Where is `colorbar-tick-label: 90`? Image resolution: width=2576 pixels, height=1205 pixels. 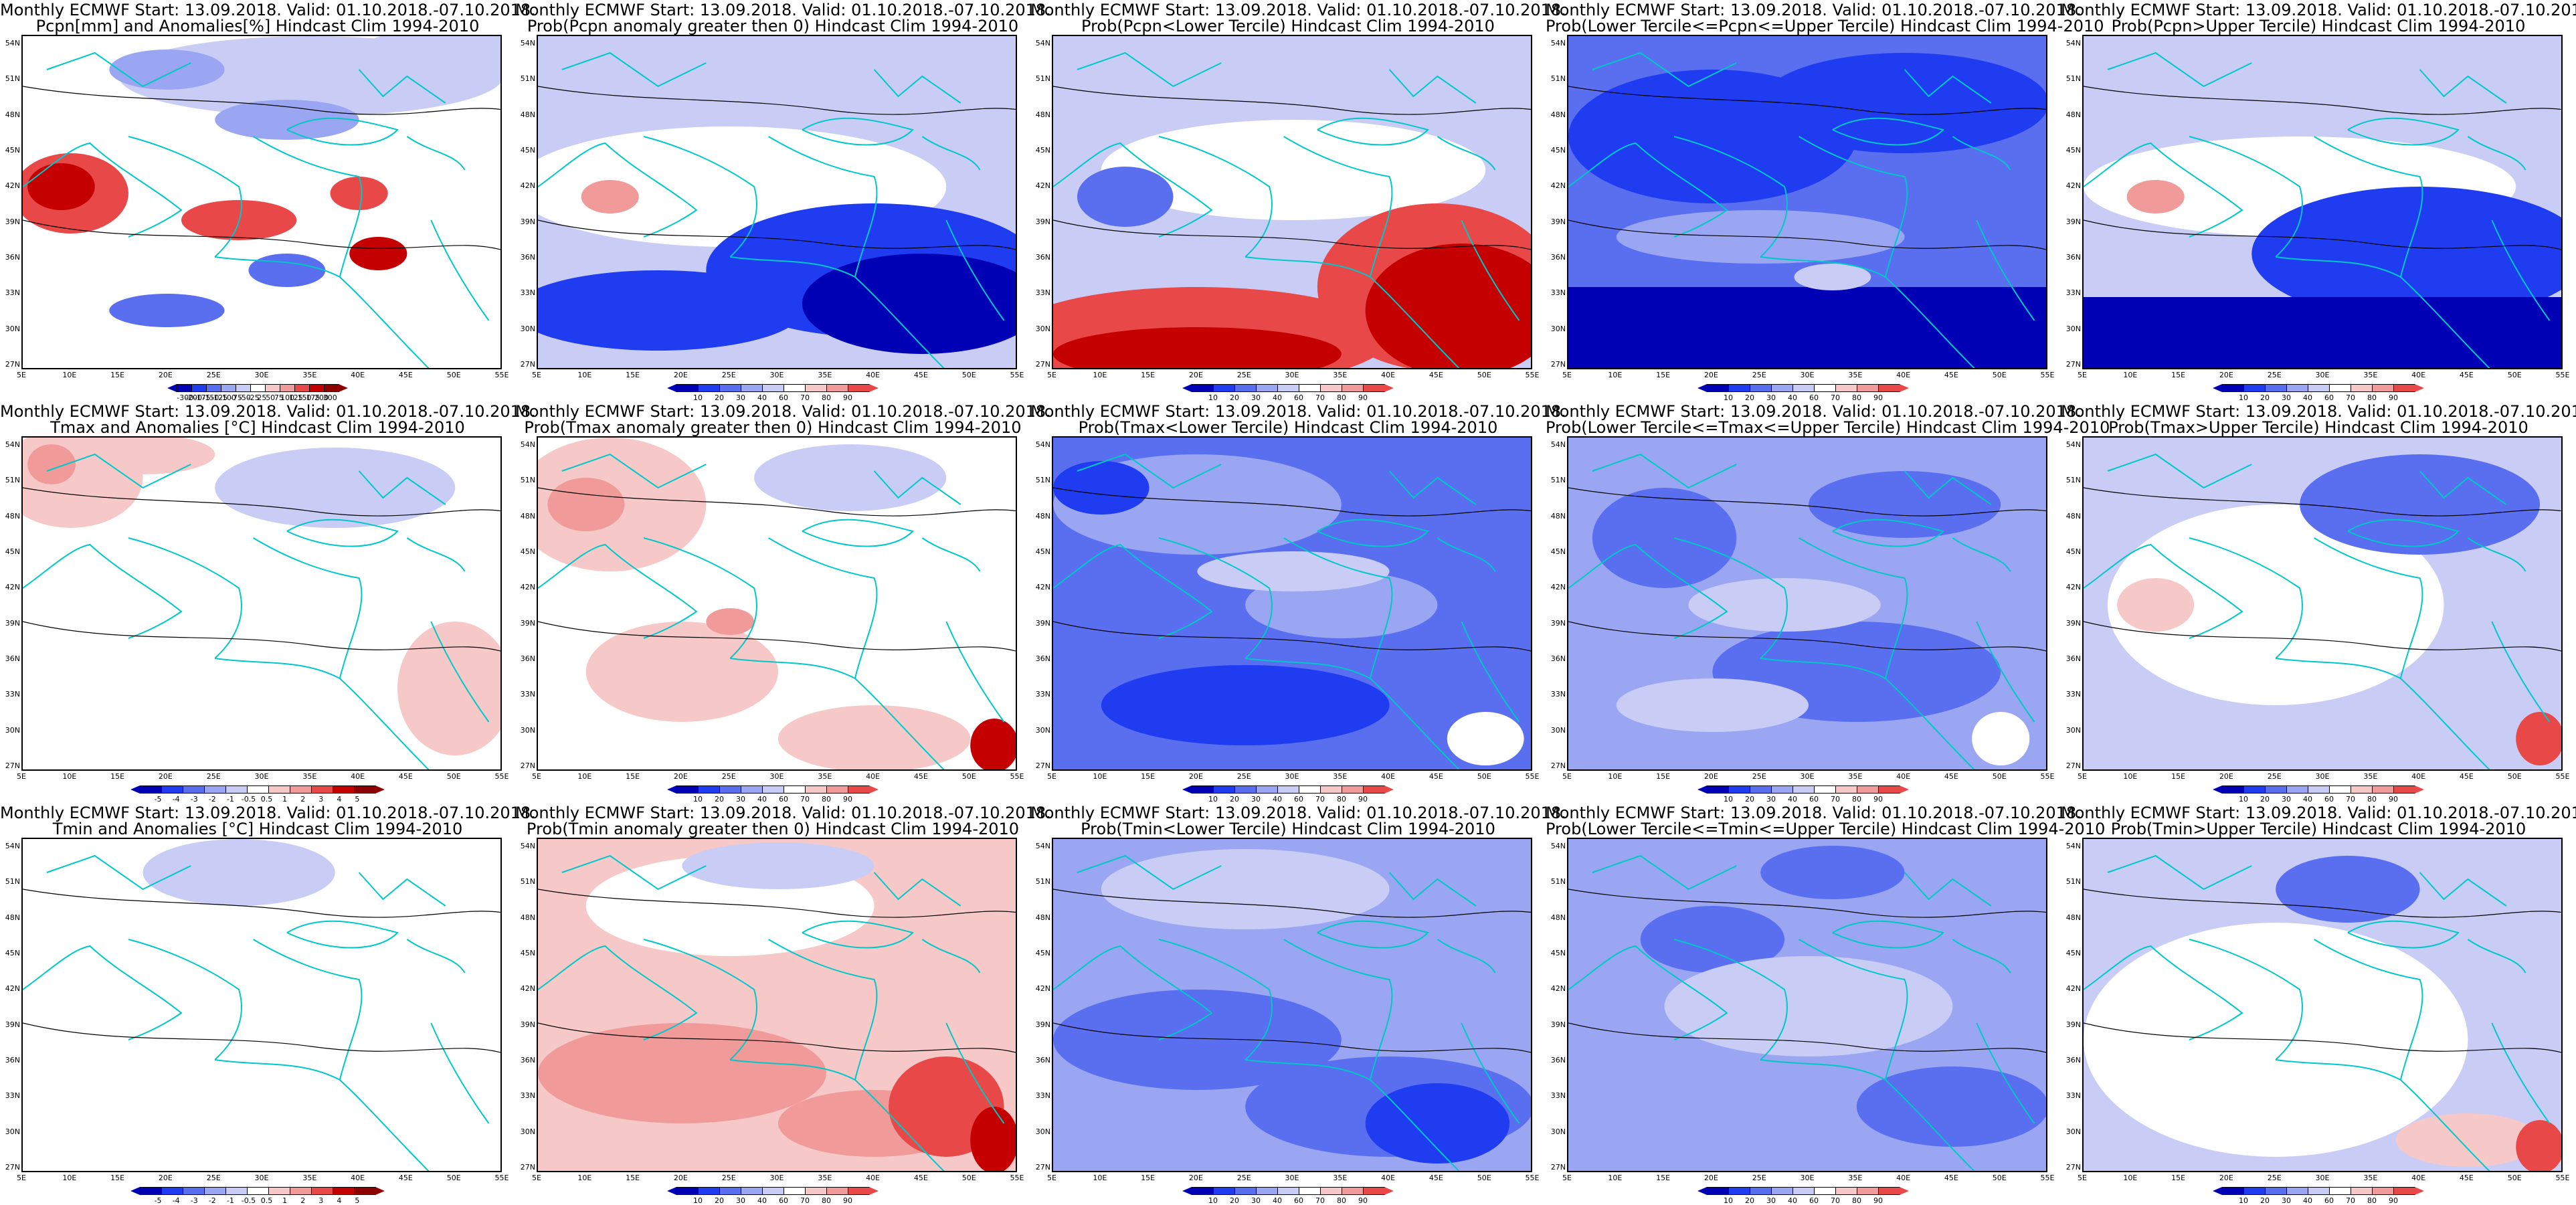 colorbar-tick-label: 90 is located at coordinates (847, 799).